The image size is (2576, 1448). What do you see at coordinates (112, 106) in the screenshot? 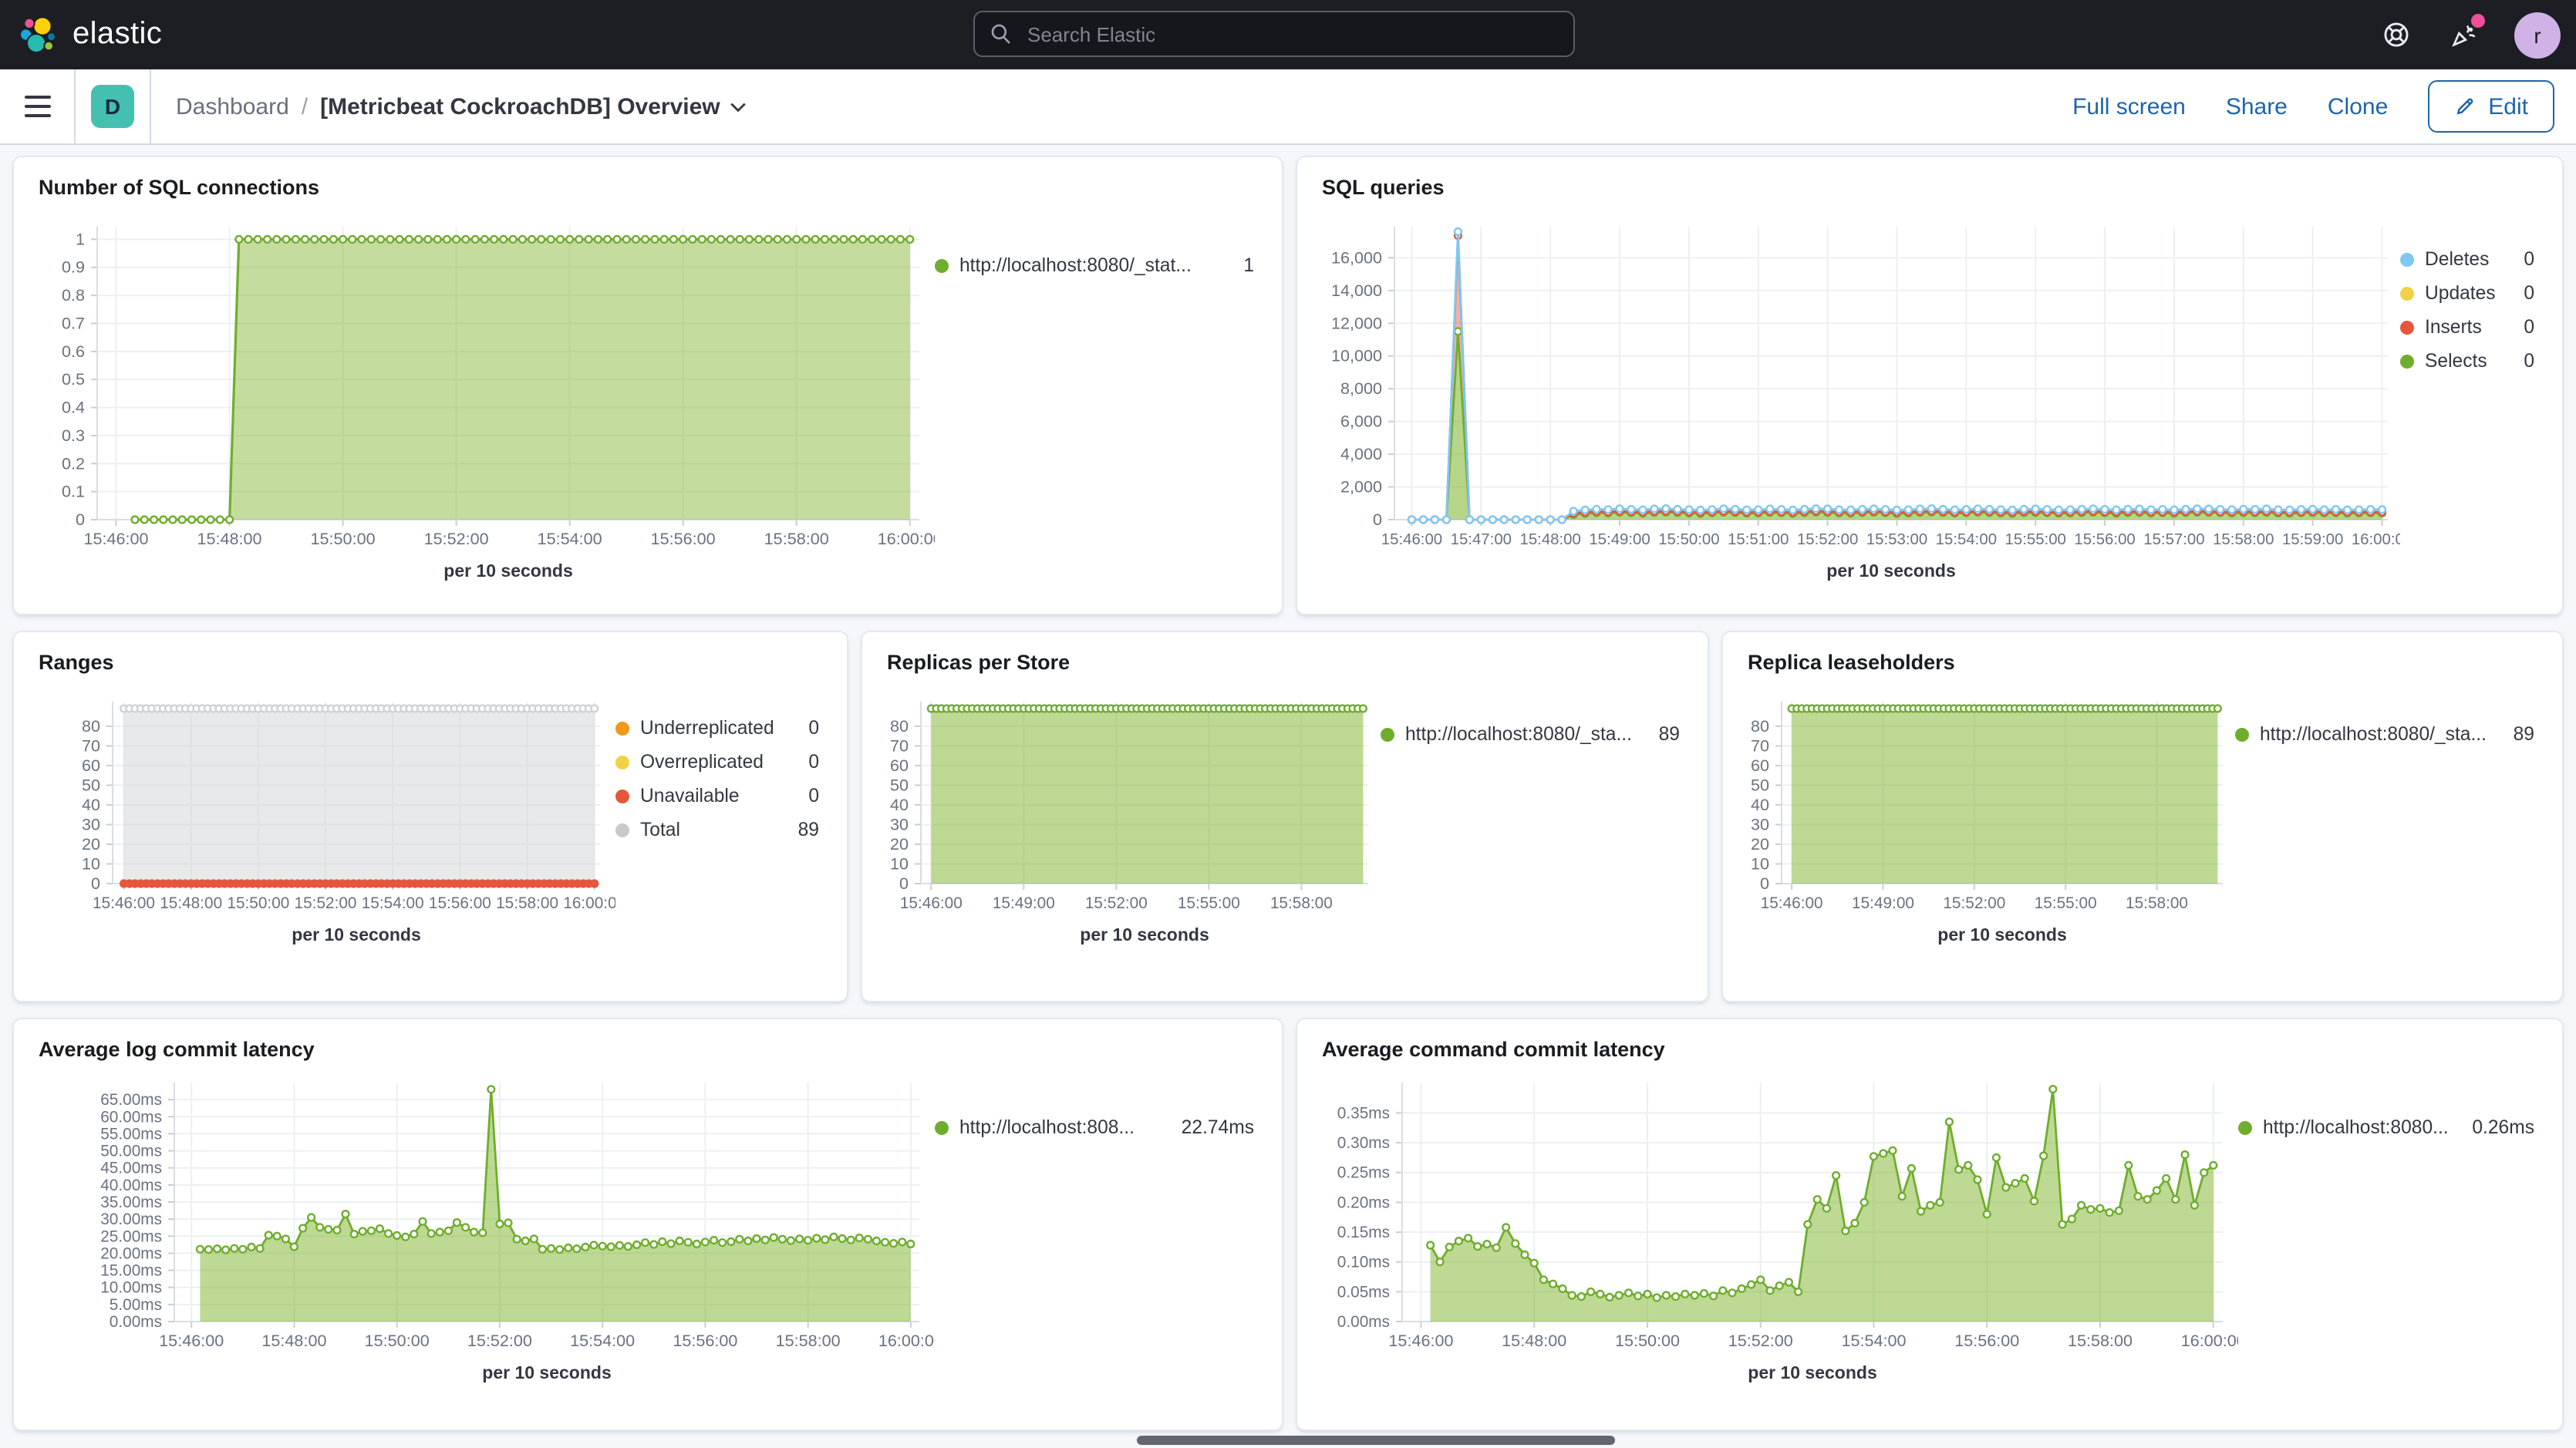
I see `dashboard-space-badge: D` at bounding box center [112, 106].